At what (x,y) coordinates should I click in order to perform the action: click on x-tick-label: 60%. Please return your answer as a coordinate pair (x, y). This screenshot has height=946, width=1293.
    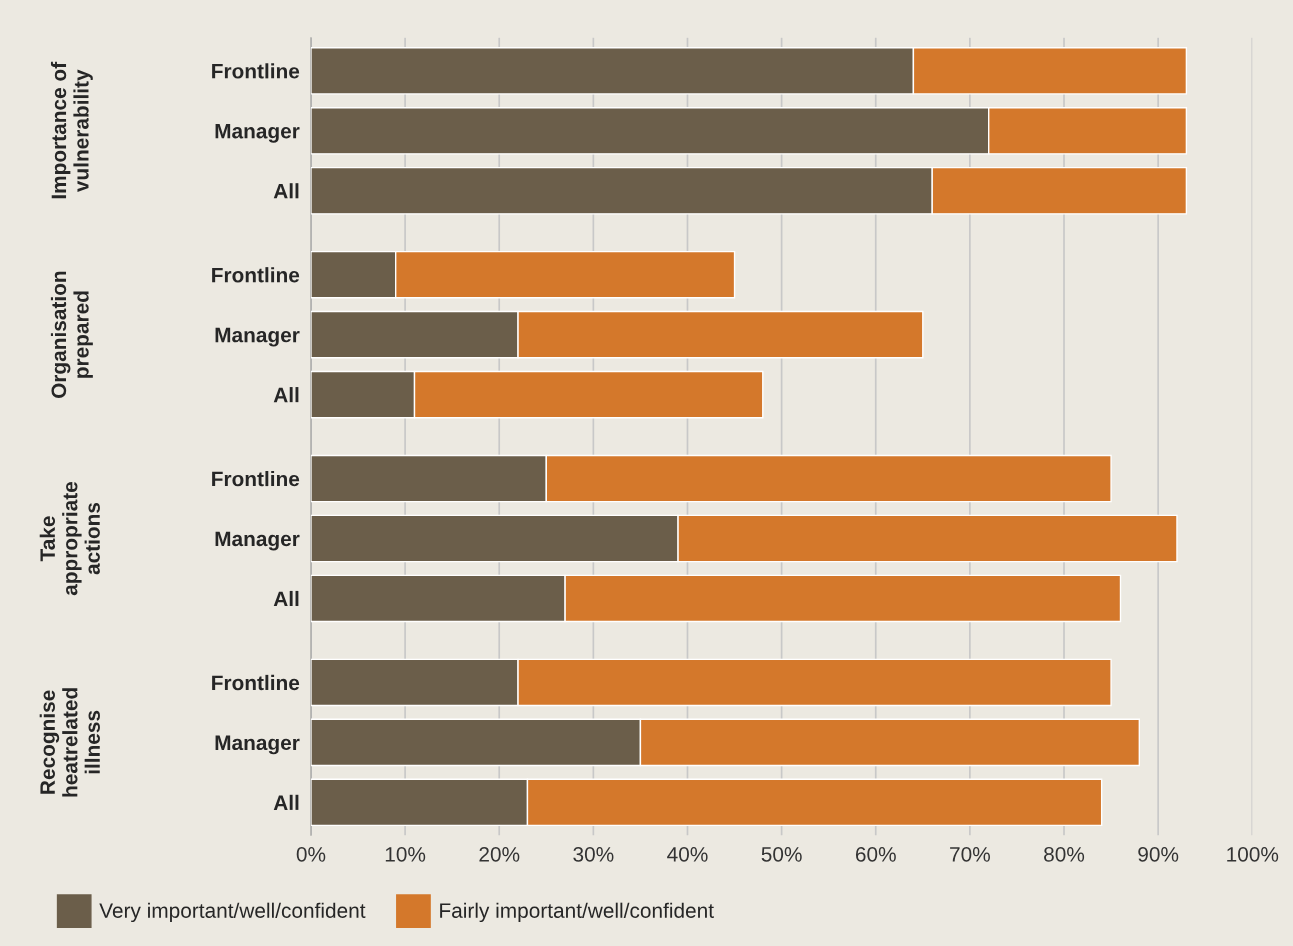
    Looking at the image, I should click on (875, 854).